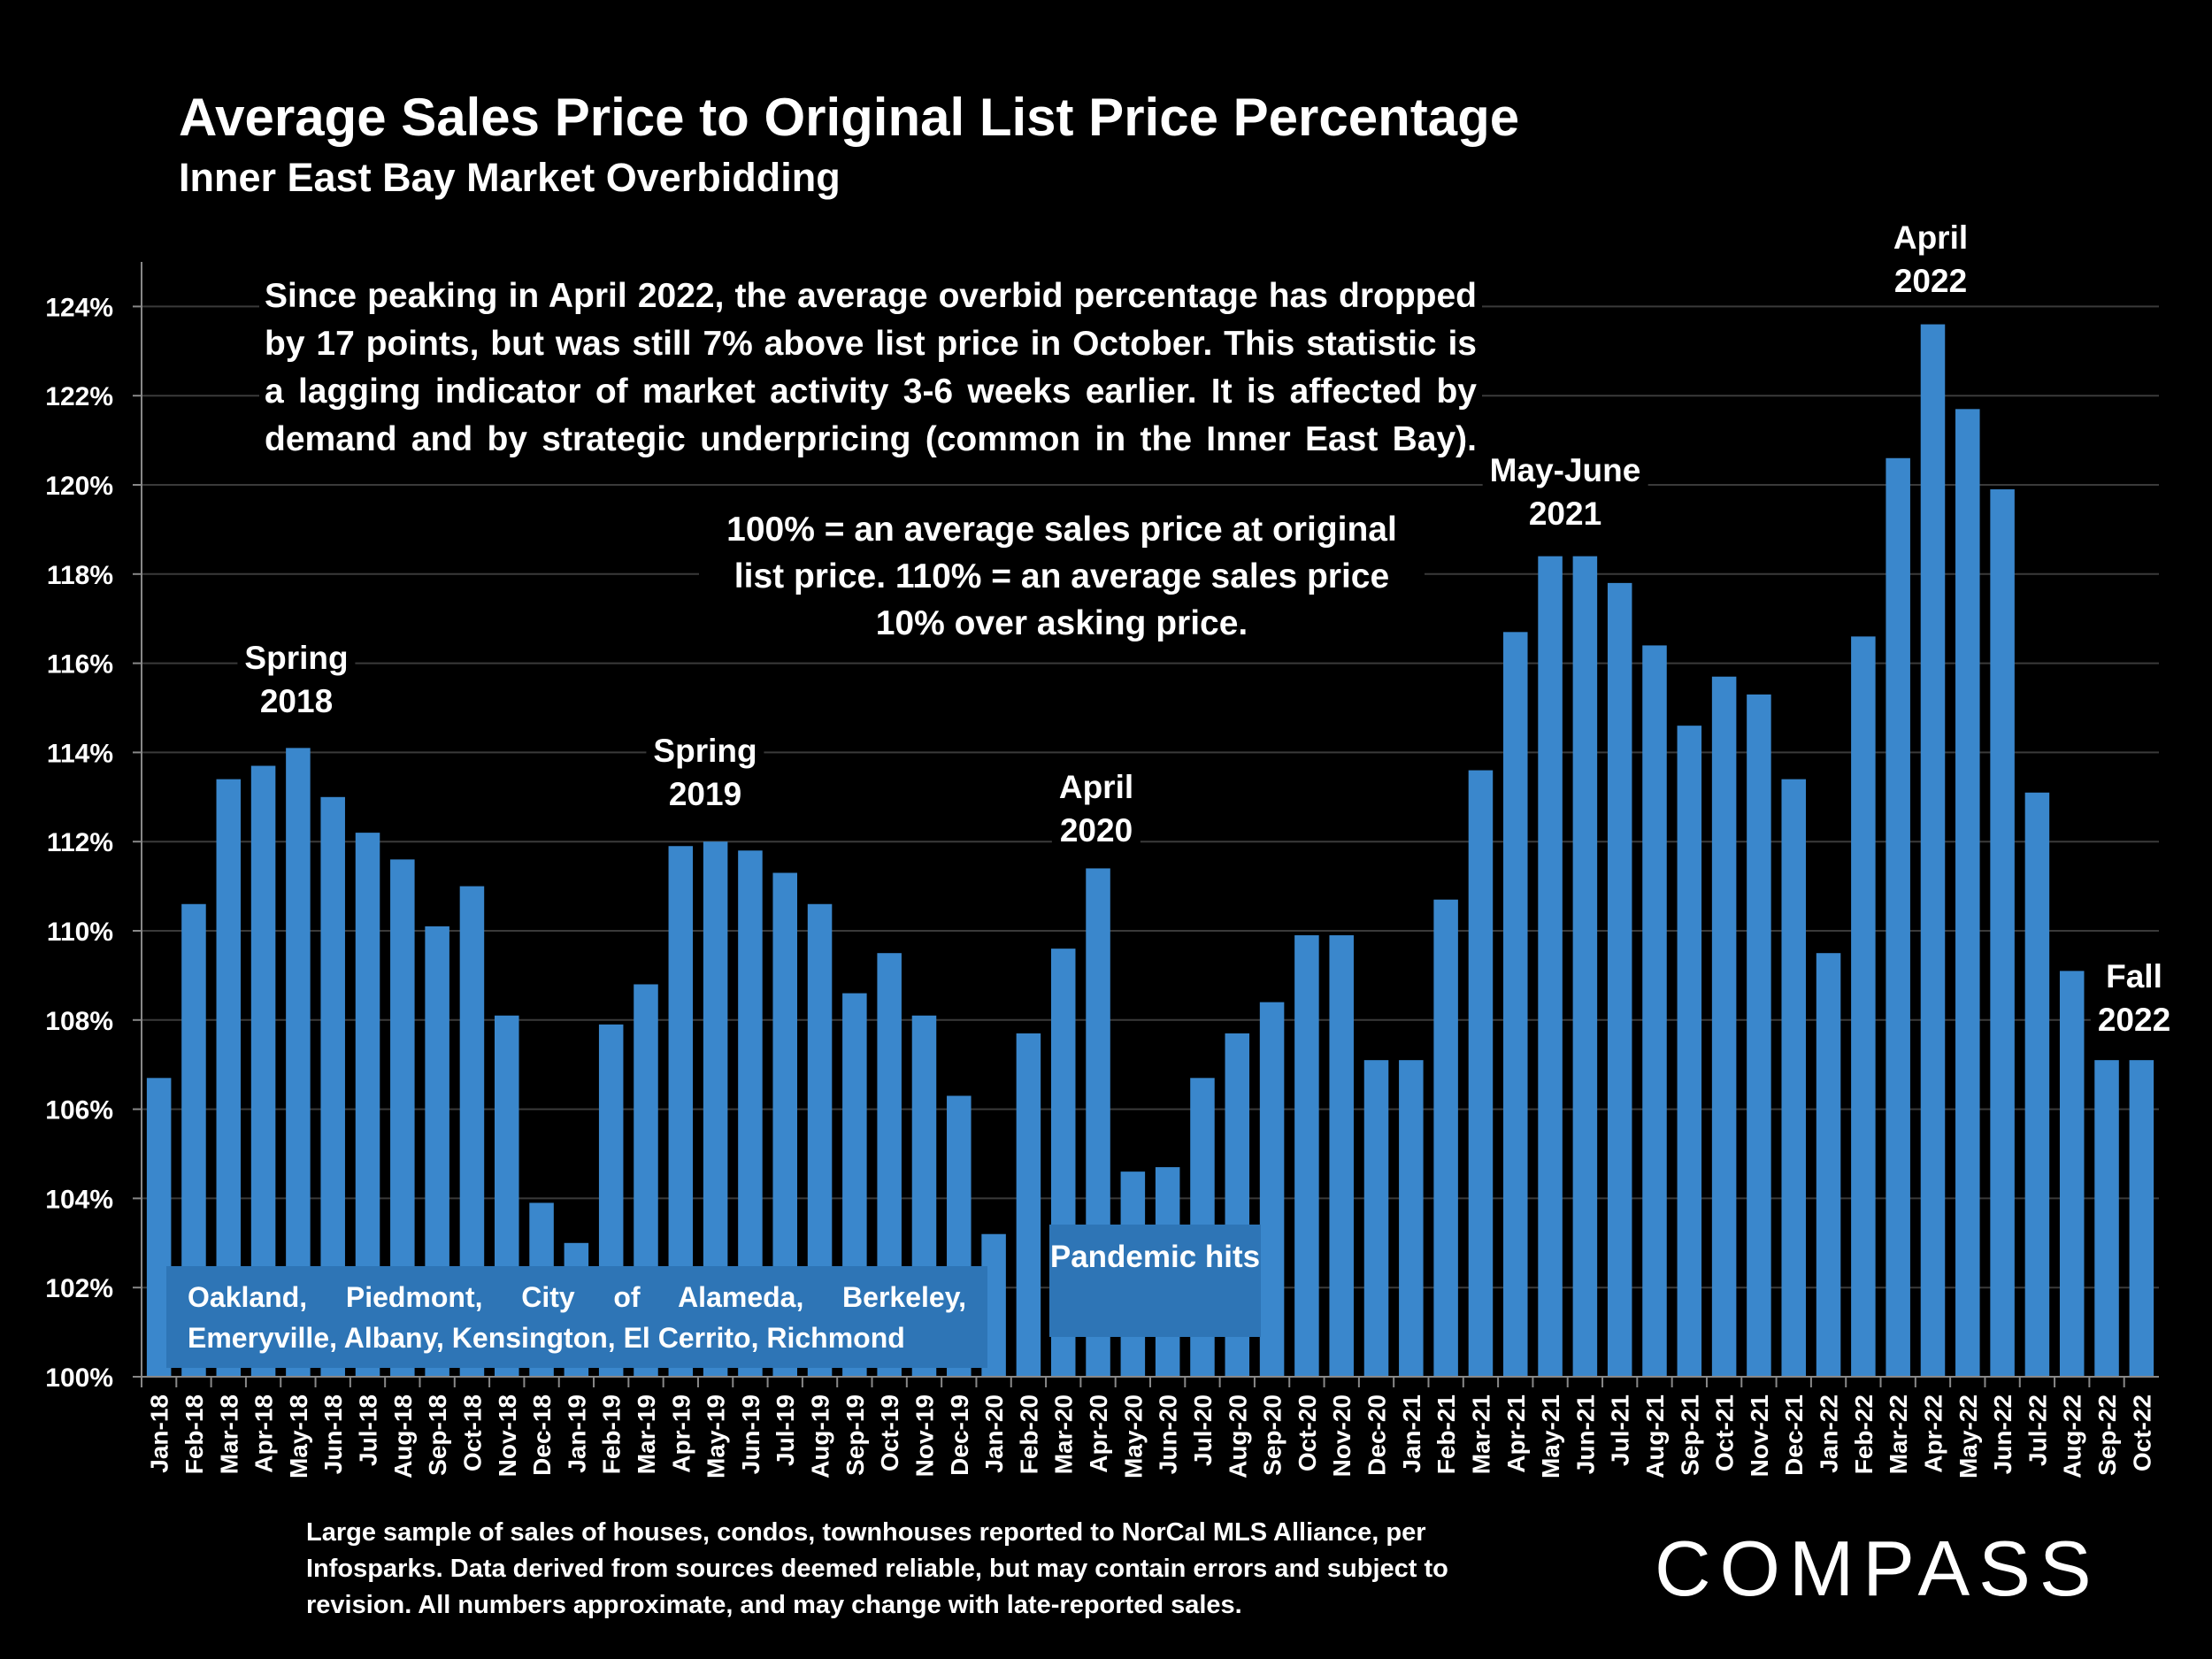  I want to click on x-tick-label: Jan-18, so click(160, 1434).